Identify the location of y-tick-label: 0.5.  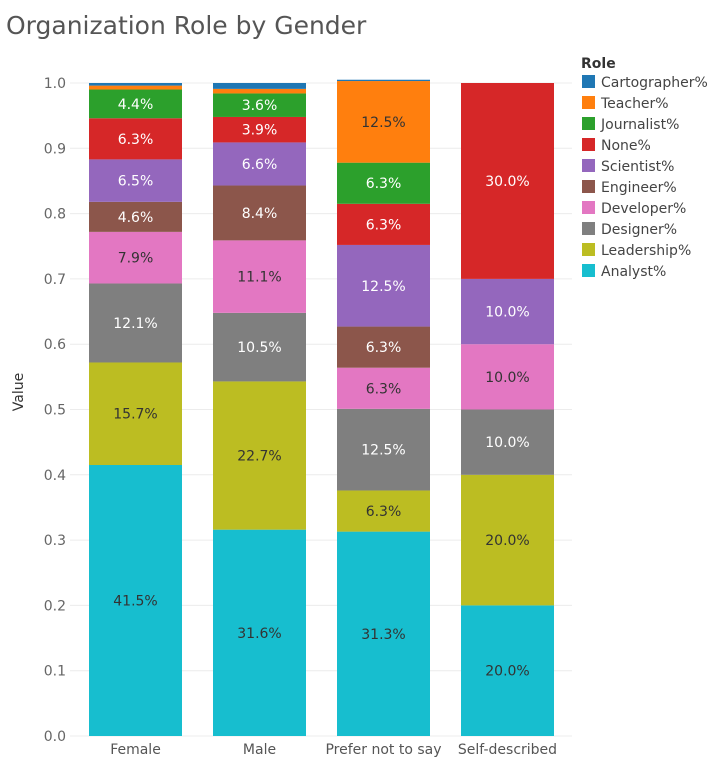
(55, 411).